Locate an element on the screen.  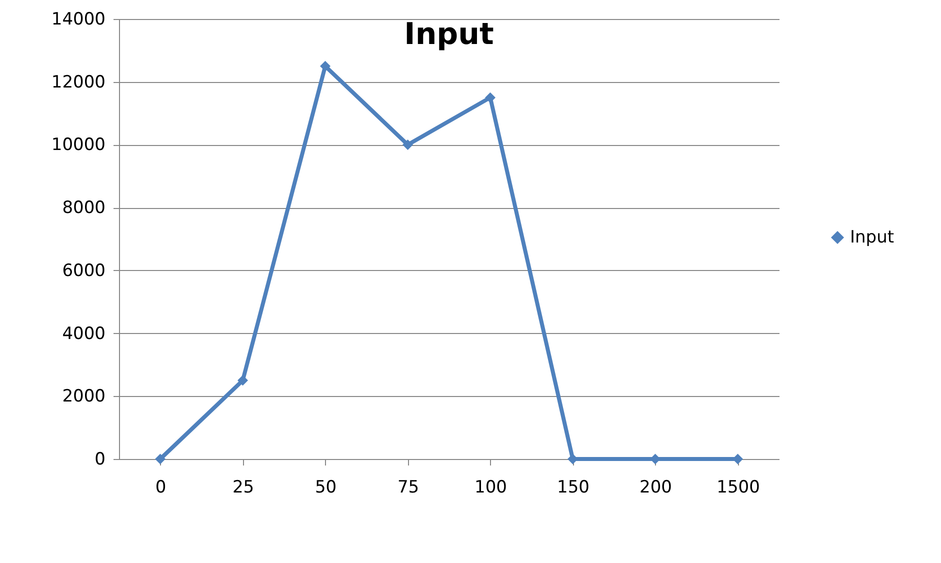
y-tick-label: 6000 is located at coordinates (84, 270).